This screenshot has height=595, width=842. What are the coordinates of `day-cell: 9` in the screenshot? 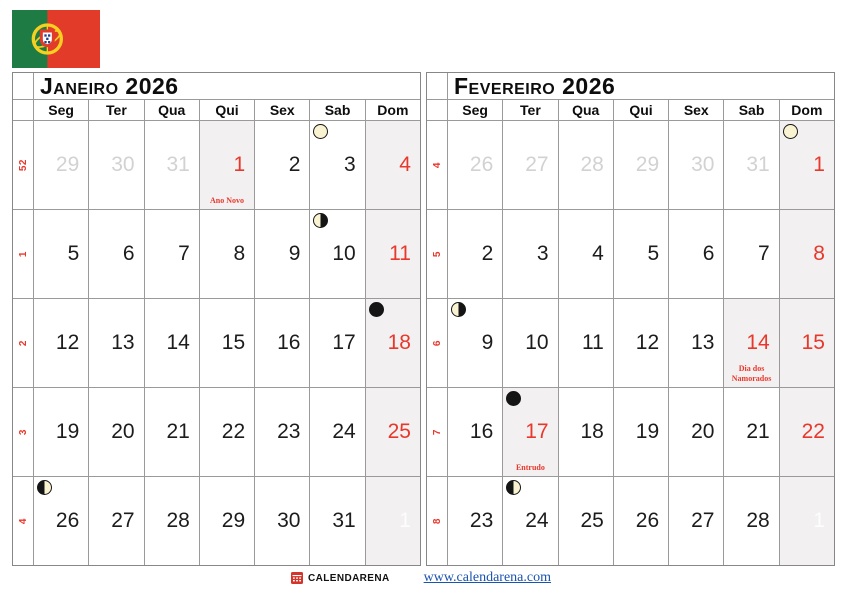 It's located at (282, 254).